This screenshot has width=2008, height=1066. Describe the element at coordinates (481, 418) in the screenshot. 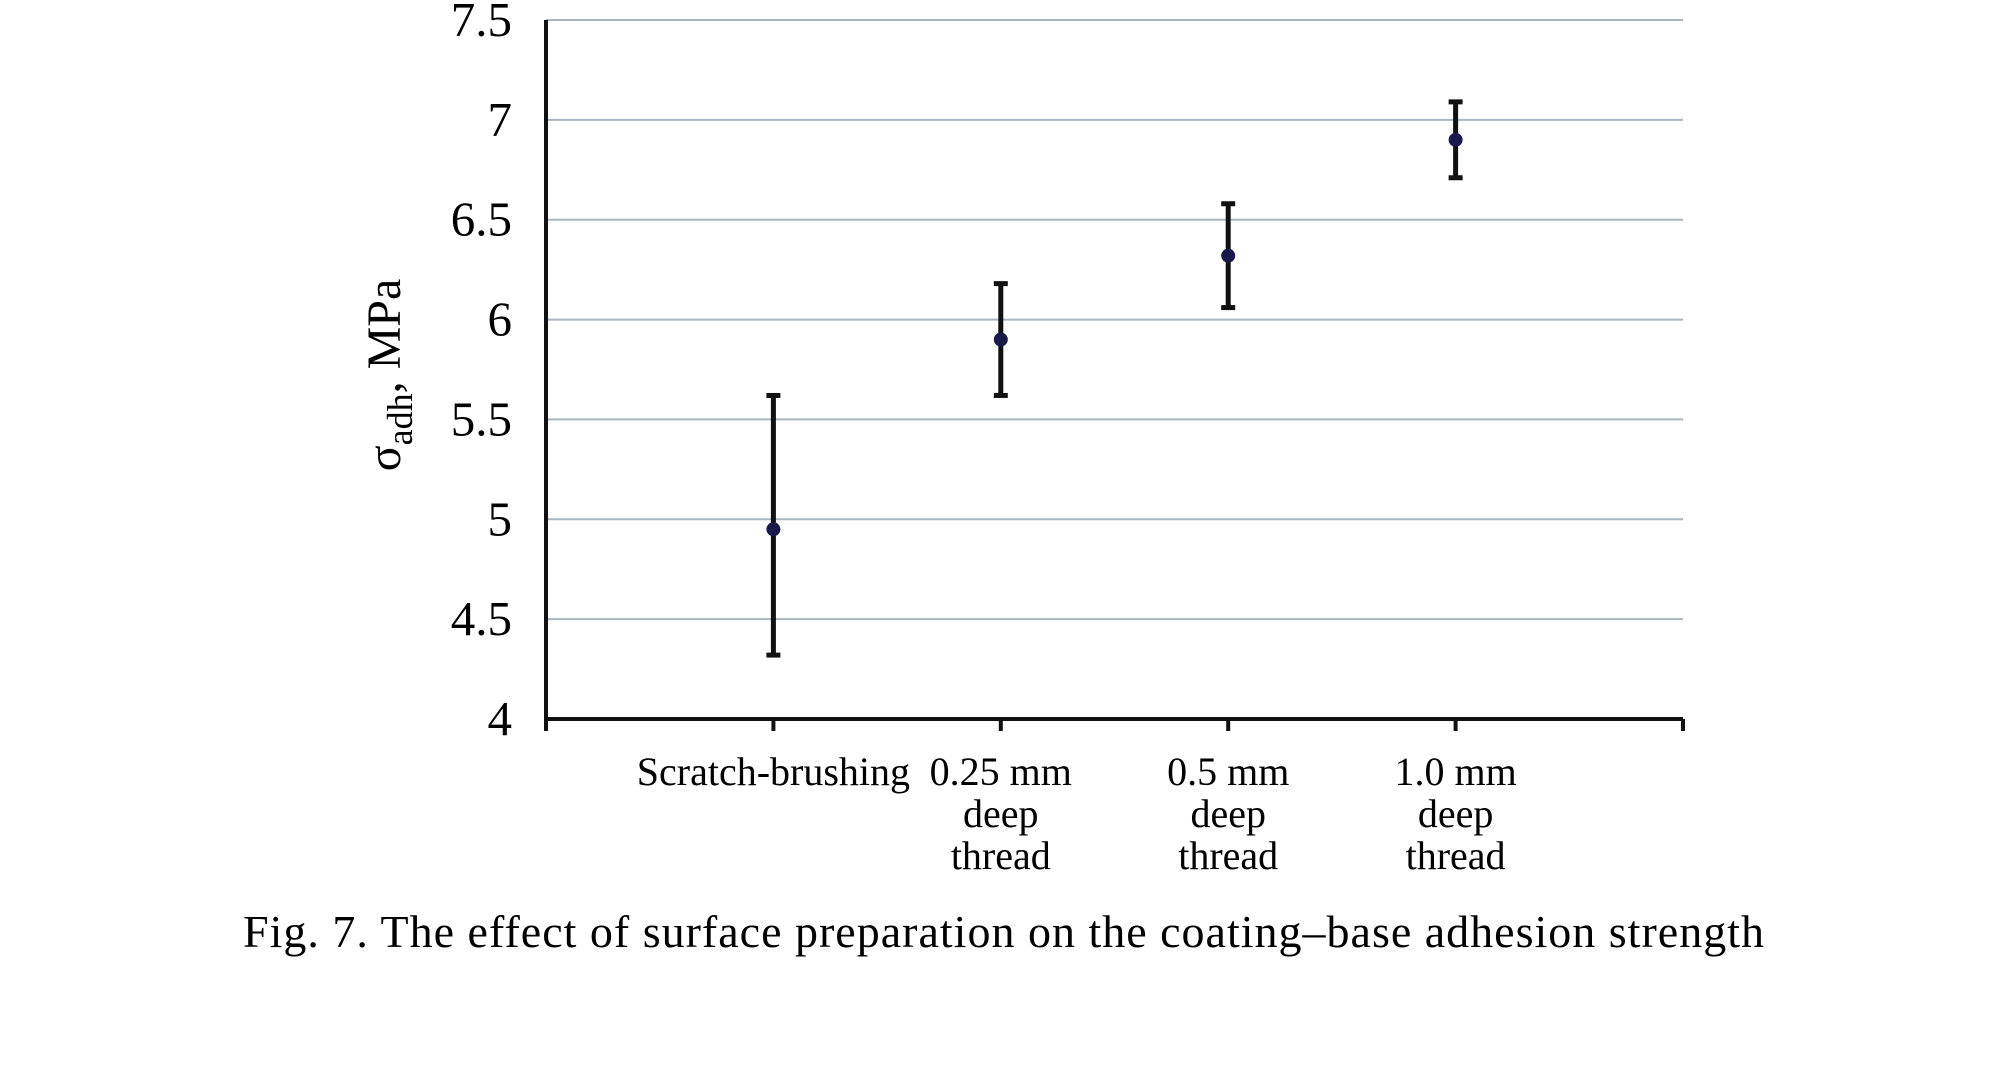

I see `y-tick-label: 5.5` at that location.